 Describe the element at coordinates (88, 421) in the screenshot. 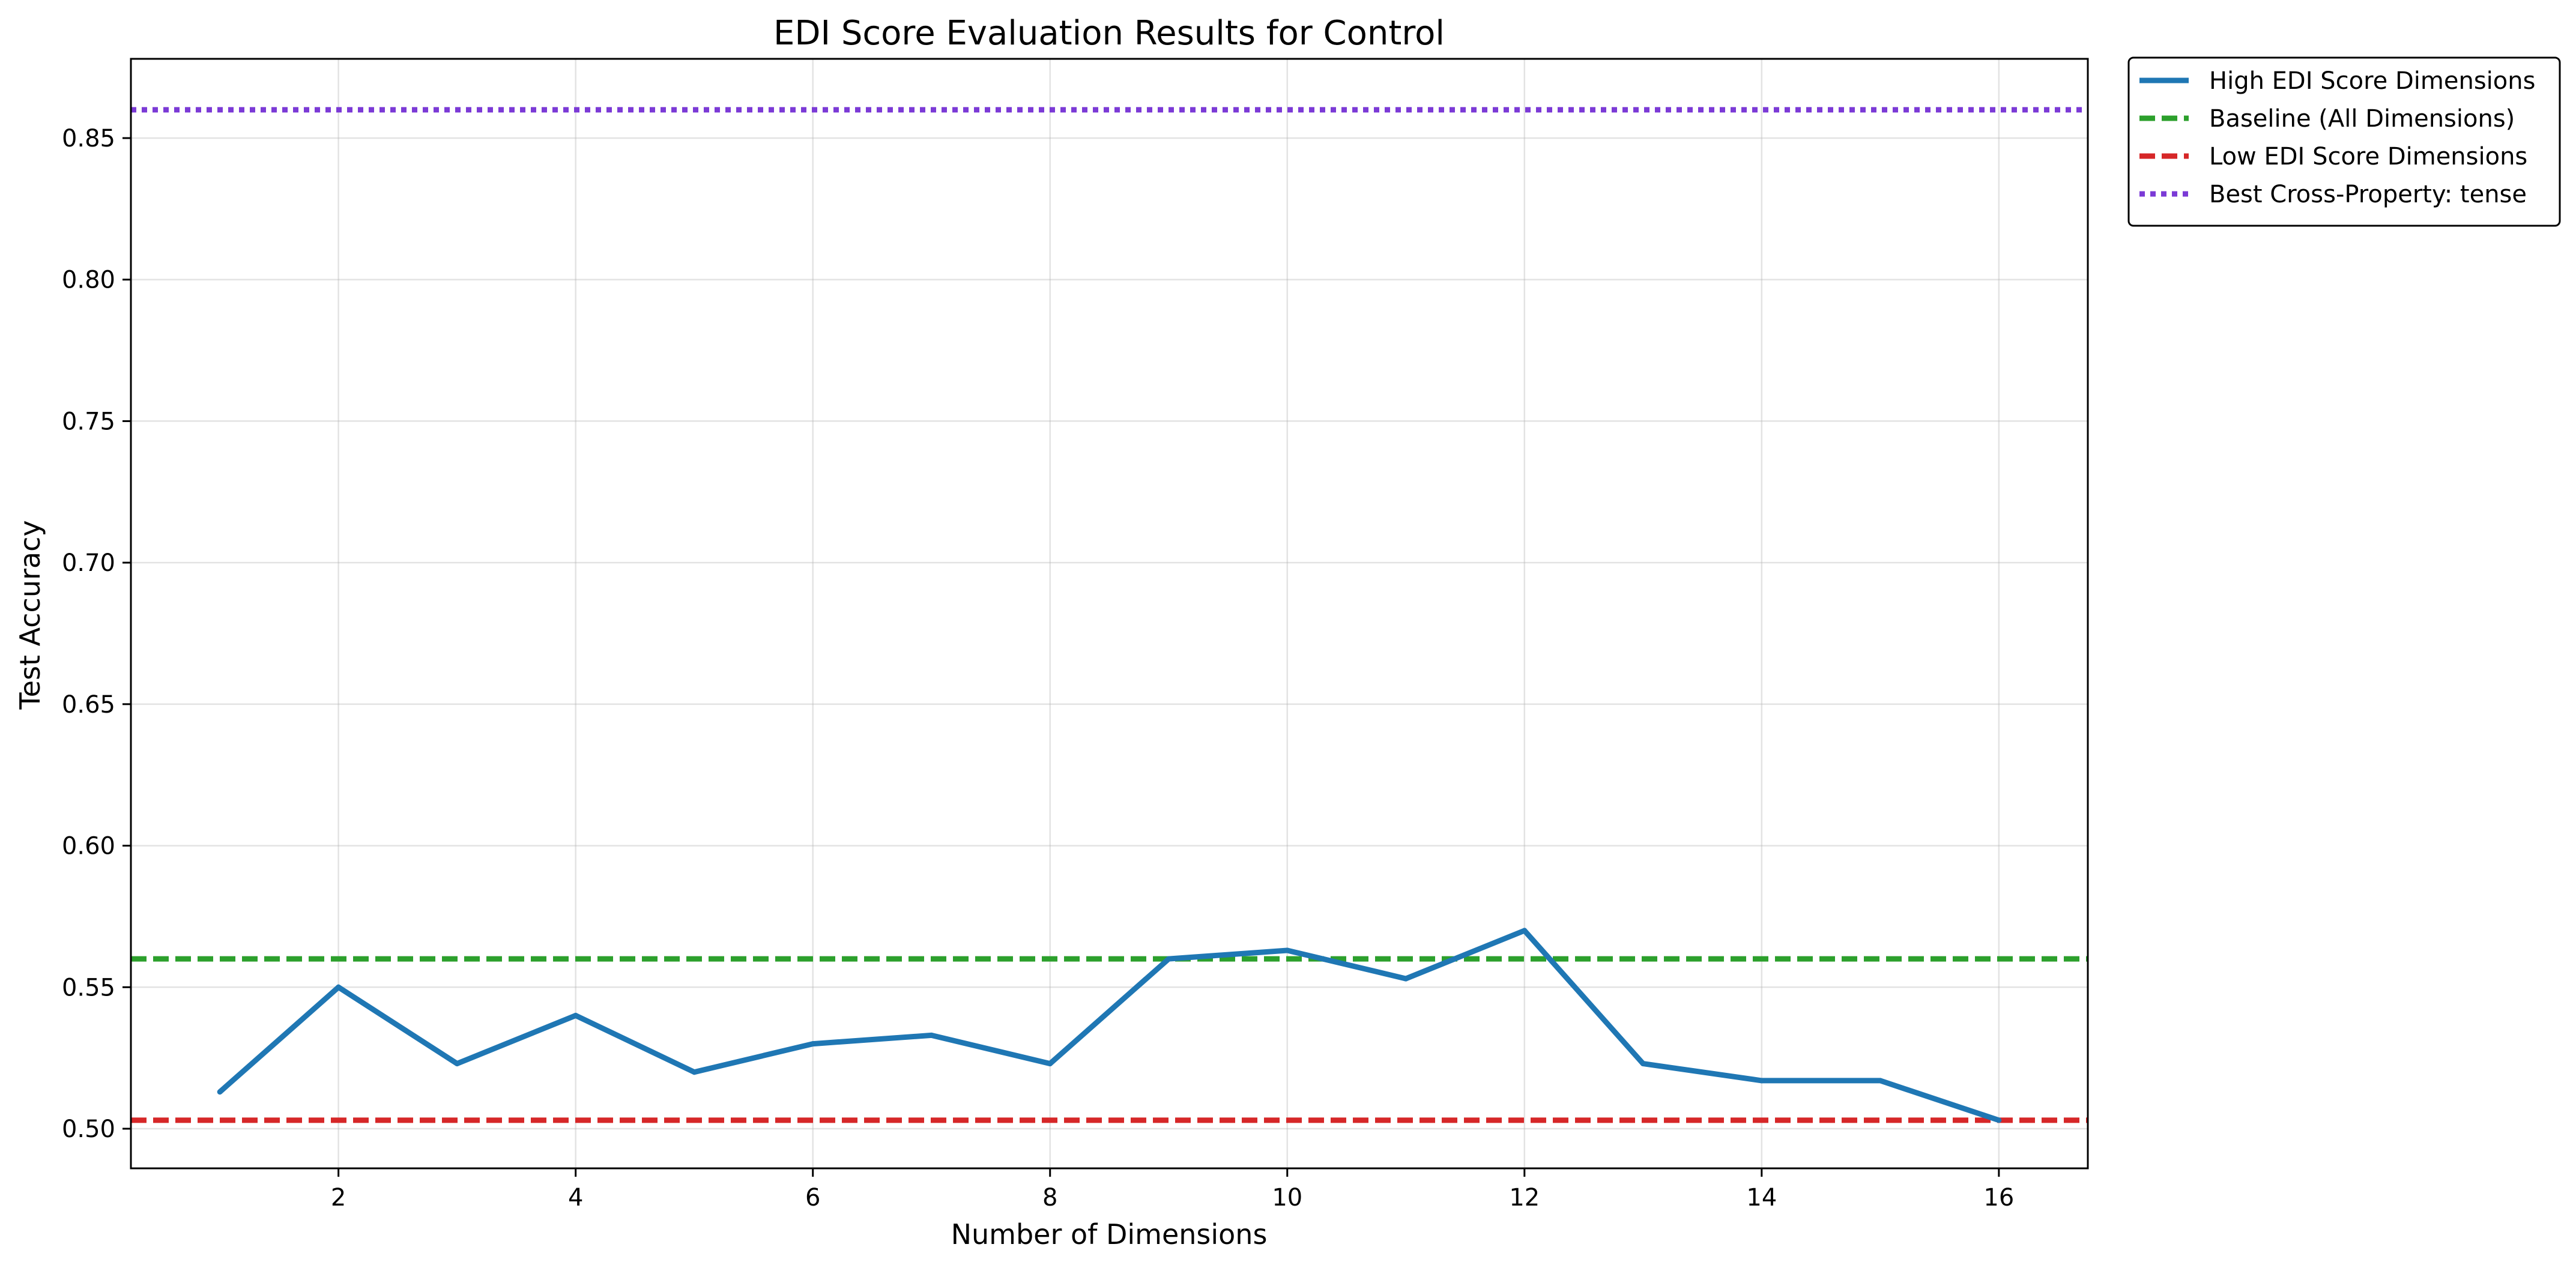

I see `y-tick-label: 0.75` at that location.